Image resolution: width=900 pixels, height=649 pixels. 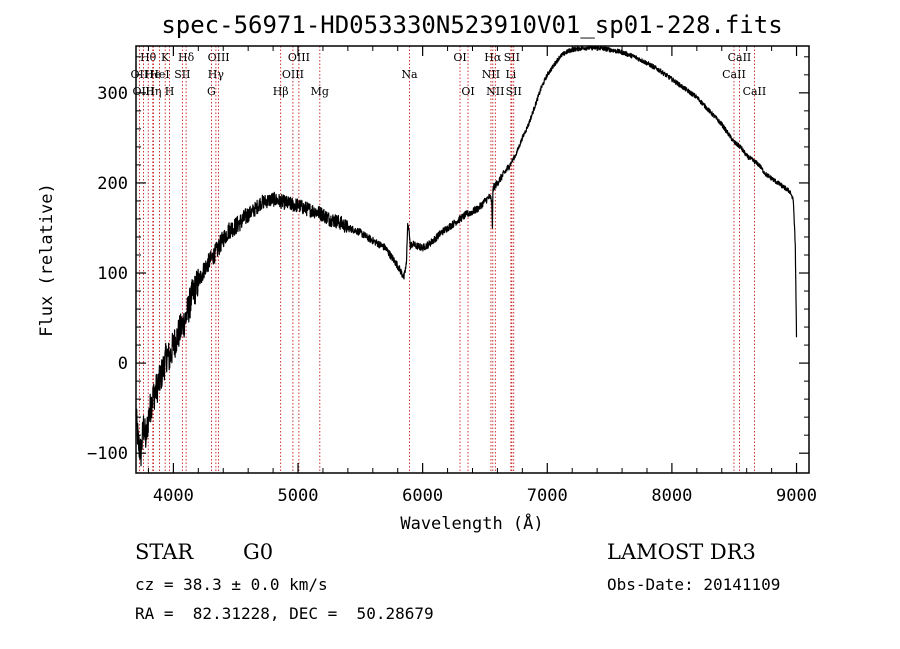 I want to click on line-marker-label-0: Hθ, so click(x=148, y=57).